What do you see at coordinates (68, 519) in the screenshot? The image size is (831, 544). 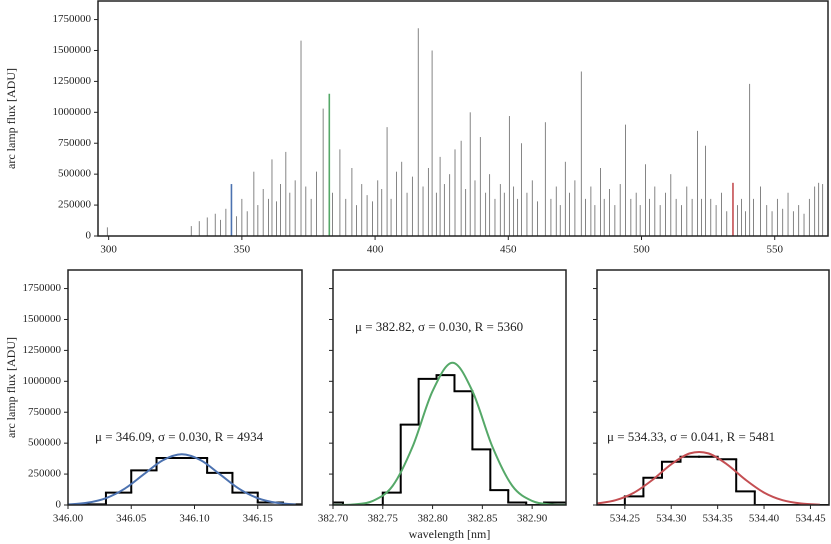 I see `x-tick-label: 346.00` at bounding box center [68, 519].